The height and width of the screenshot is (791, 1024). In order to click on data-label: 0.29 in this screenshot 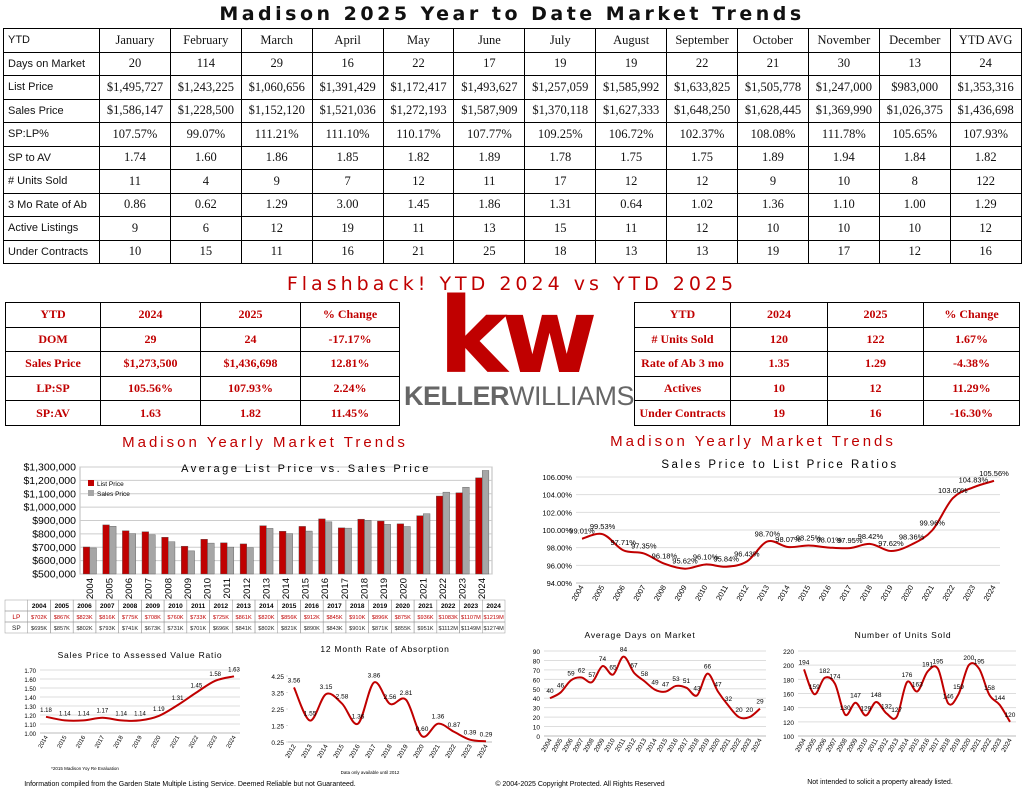, I will do `click(486, 734)`.